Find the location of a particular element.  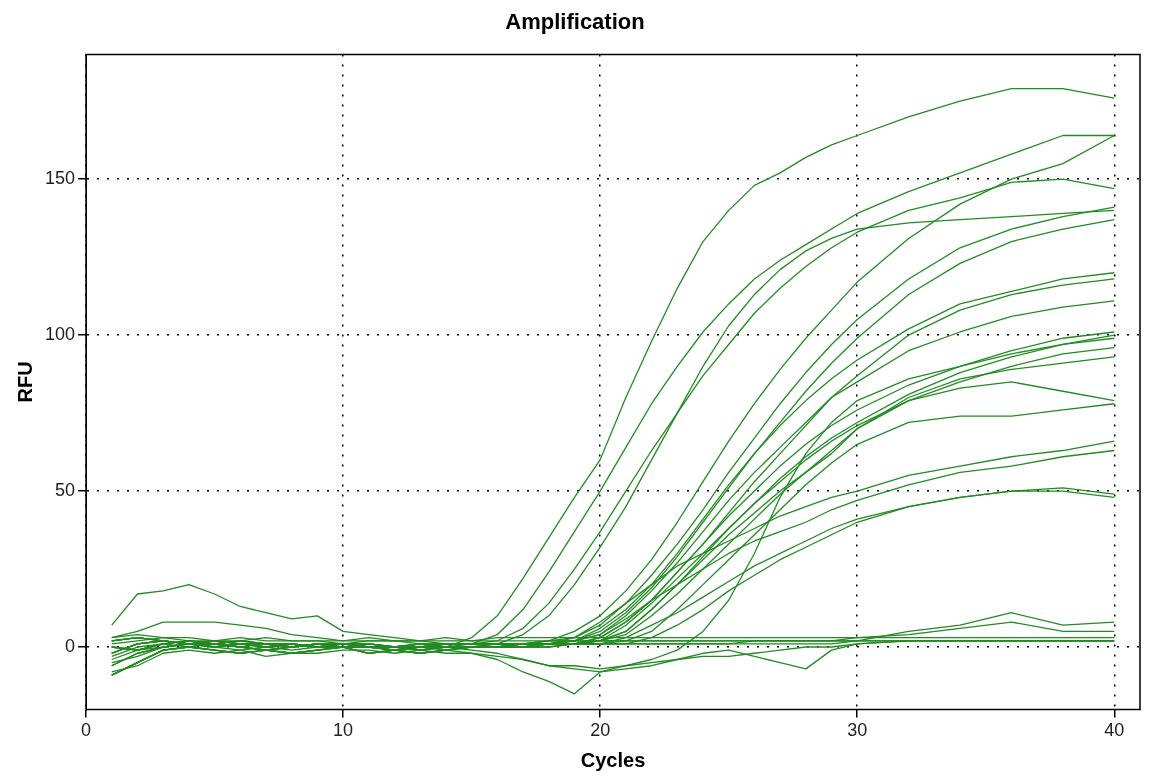

x-tick-label: 40 is located at coordinates (1114, 730).